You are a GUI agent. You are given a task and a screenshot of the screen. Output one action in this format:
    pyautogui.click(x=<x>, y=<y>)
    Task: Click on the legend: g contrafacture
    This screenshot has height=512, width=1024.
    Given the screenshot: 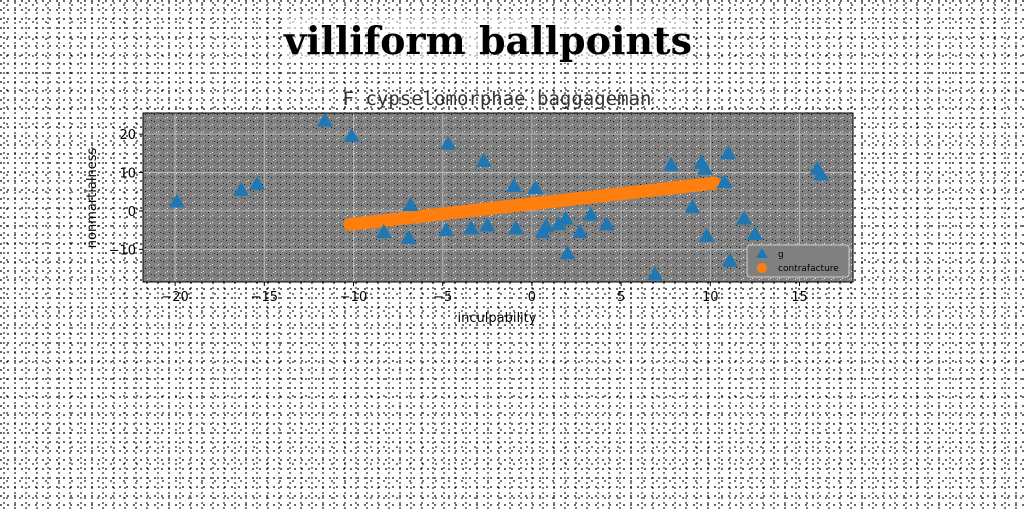 What is the action you would take?
    pyautogui.click(x=798, y=261)
    